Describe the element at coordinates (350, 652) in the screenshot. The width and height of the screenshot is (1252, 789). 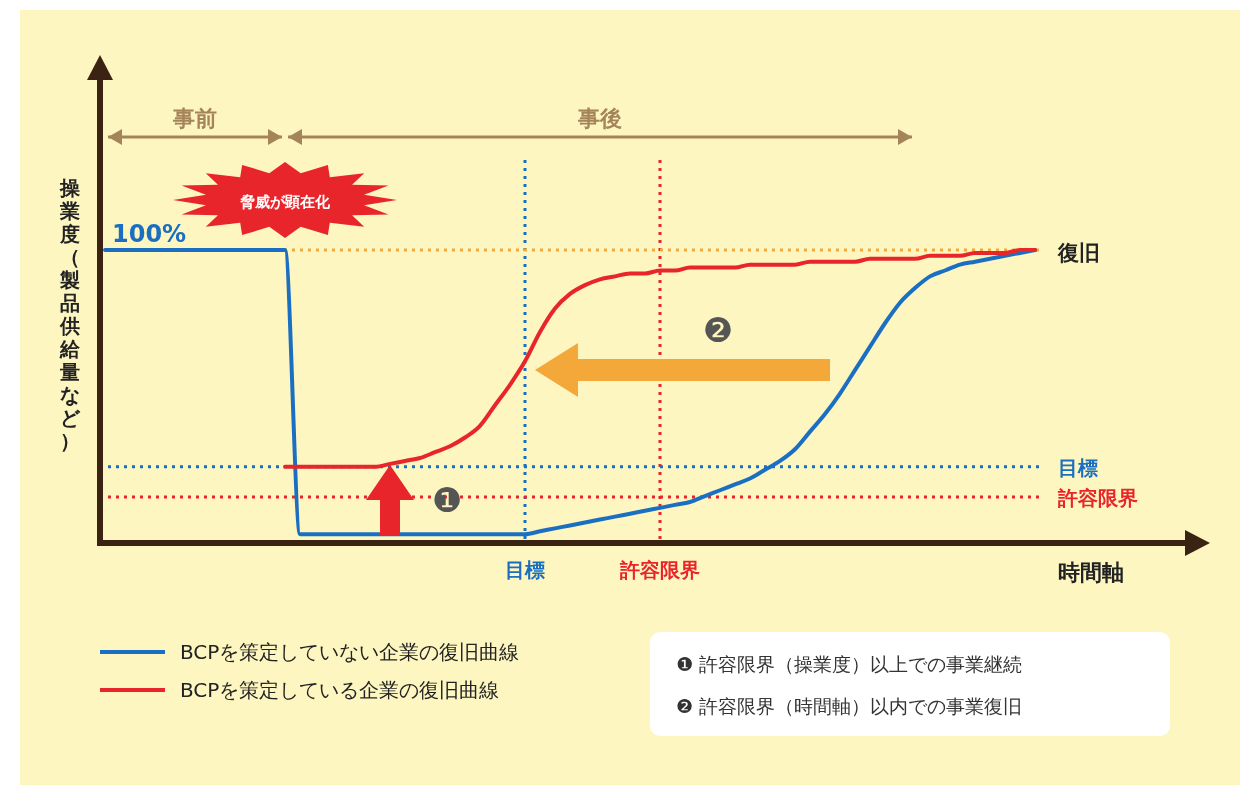
I see `legend-label: BCPを策定していない企業の復旧曲線` at that location.